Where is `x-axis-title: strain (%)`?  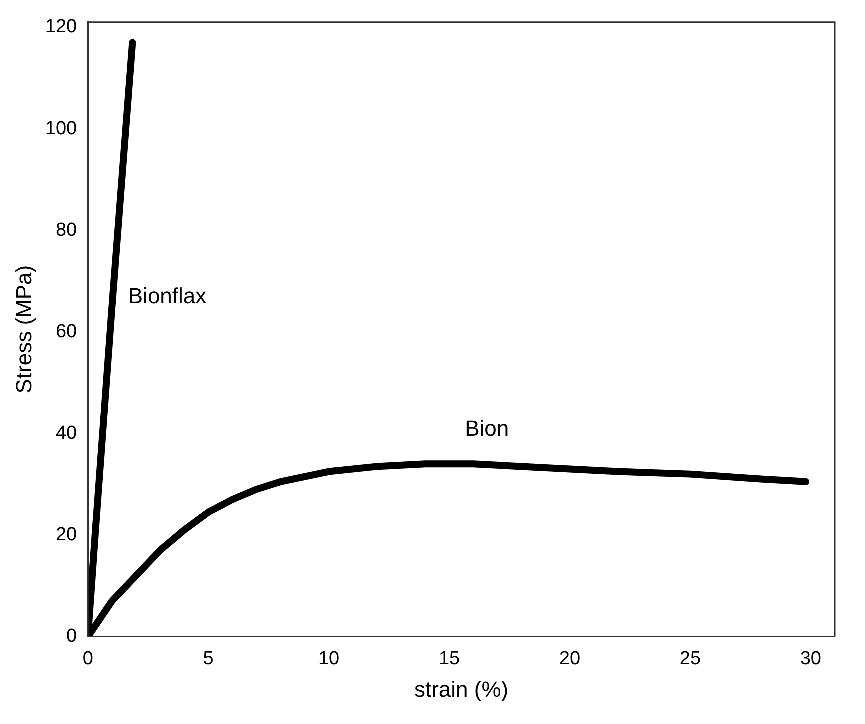 x-axis-title: strain (%) is located at coordinates (461, 689).